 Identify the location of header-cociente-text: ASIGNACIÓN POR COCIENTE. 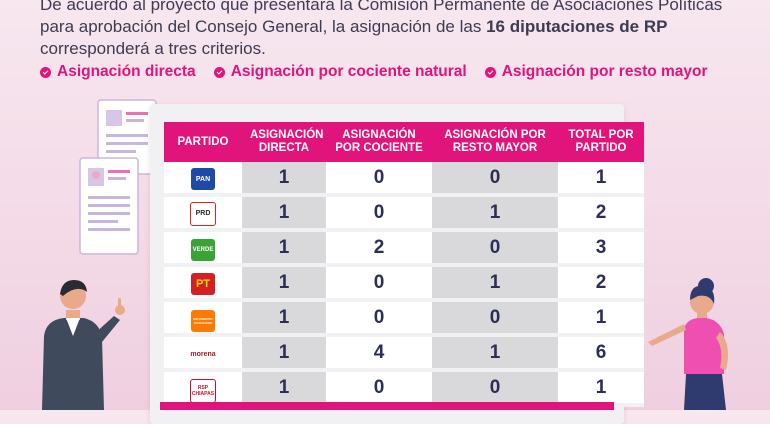
(379, 141).